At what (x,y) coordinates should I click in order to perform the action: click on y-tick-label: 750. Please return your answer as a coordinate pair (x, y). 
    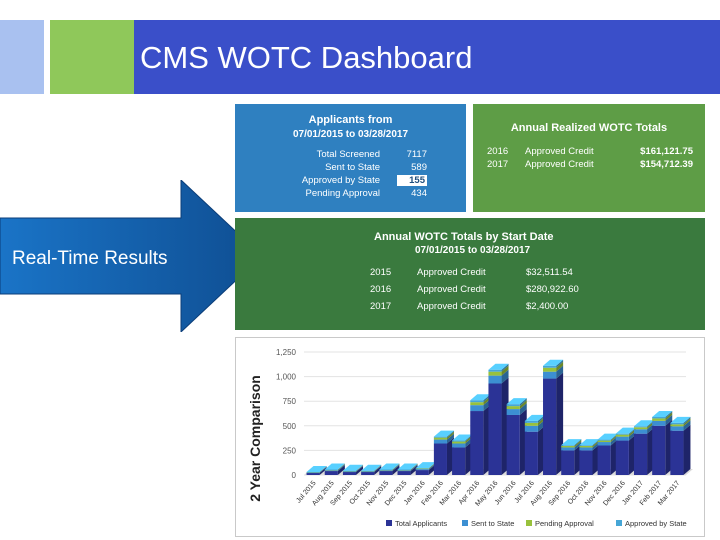
    Looking at the image, I should click on (290, 401).